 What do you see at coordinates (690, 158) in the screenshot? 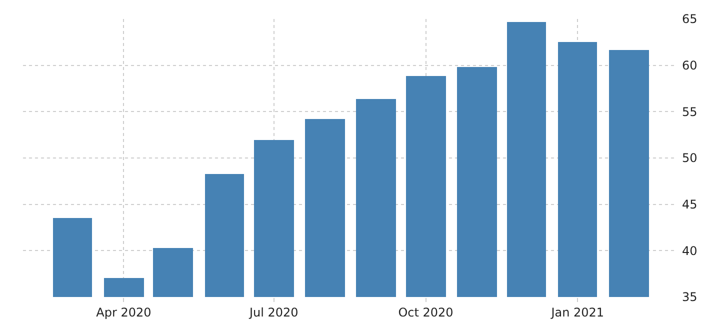
I see `y-tick-label: 50` at bounding box center [690, 158].